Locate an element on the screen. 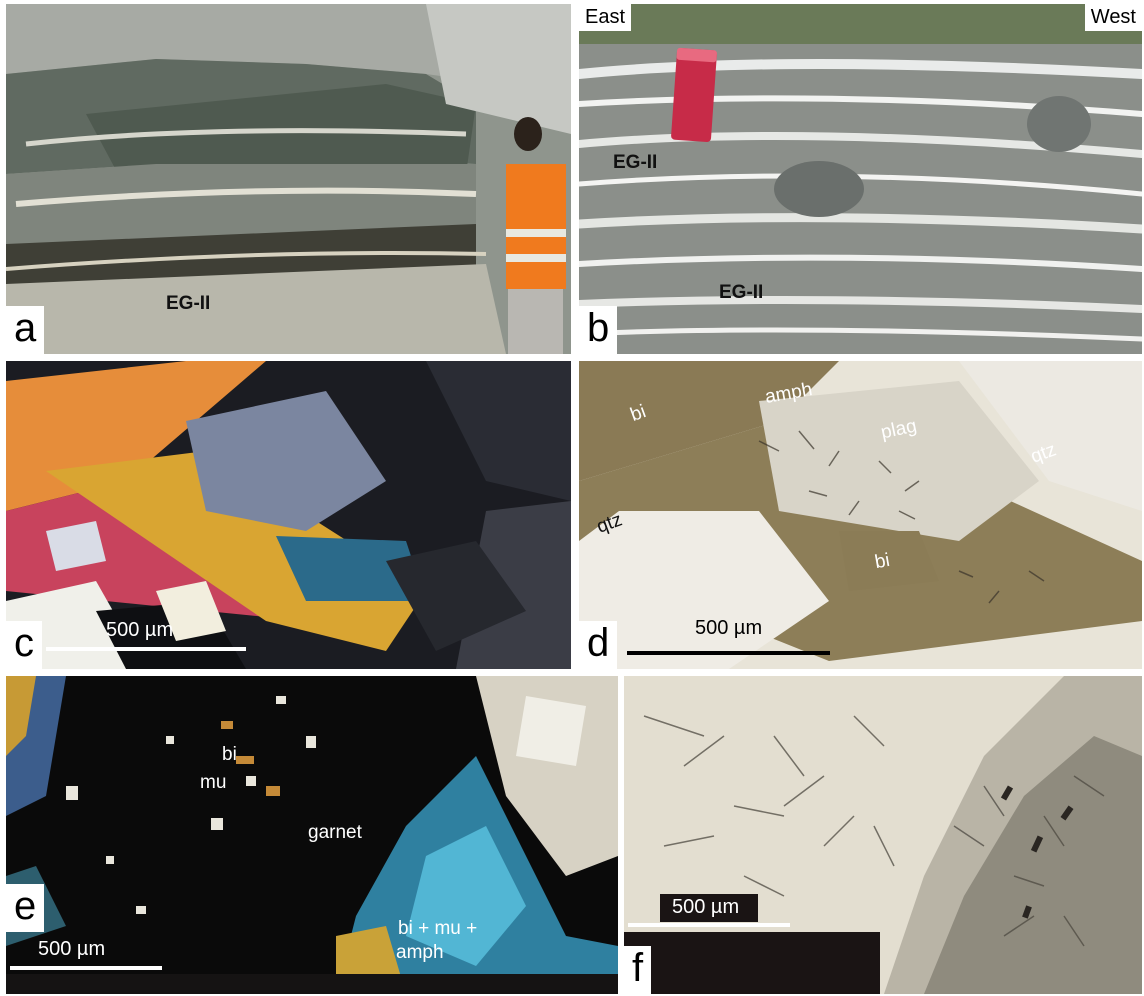  panel-letter-f: f is located at coordinates (638, 970).